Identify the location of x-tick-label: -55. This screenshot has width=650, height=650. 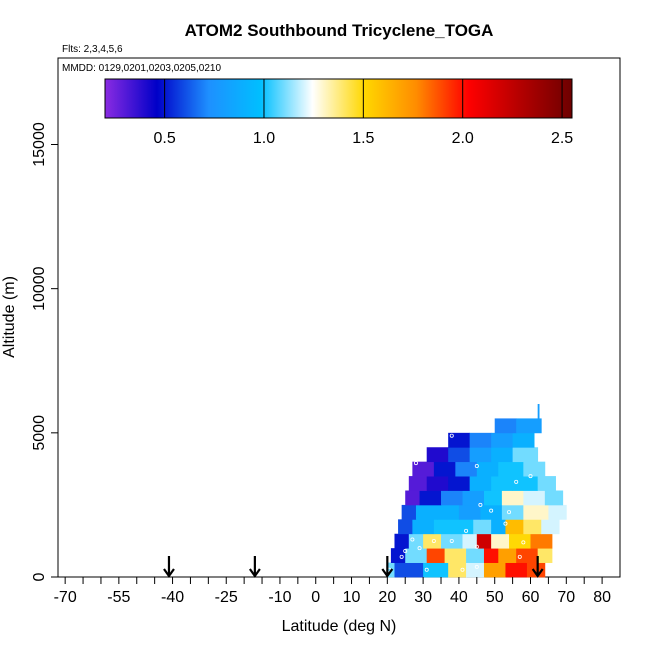
(118, 597).